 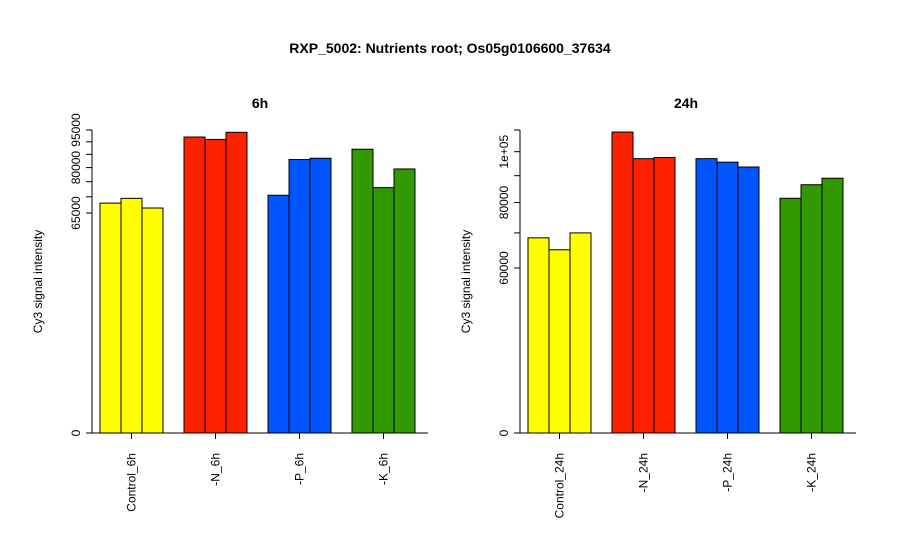 I want to click on bar--P_6h-3, so click(x=320, y=295).